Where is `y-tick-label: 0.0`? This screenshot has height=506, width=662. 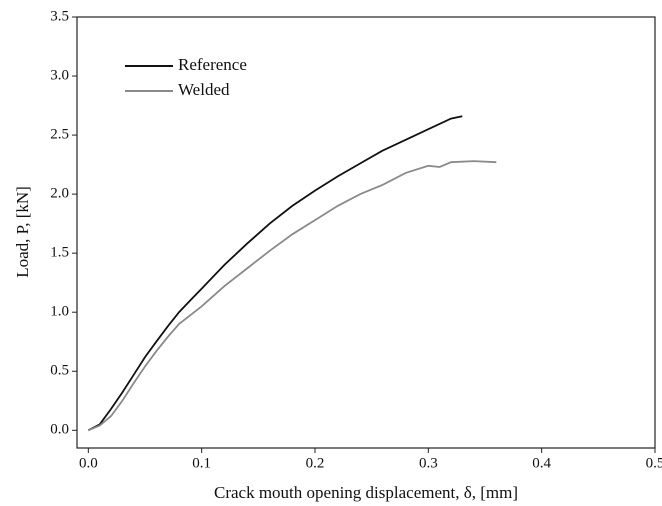 y-tick-label: 0.0 is located at coordinates (59, 430).